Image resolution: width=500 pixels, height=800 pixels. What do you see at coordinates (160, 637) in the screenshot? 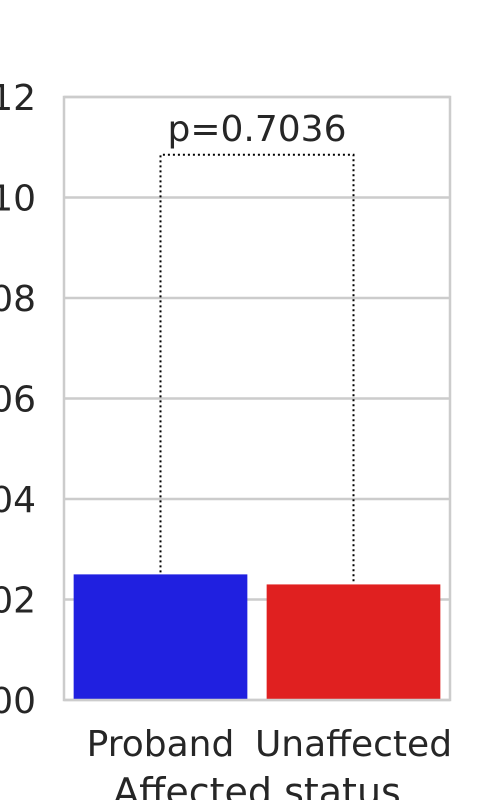
I see `bar-proband` at bounding box center [160, 637].